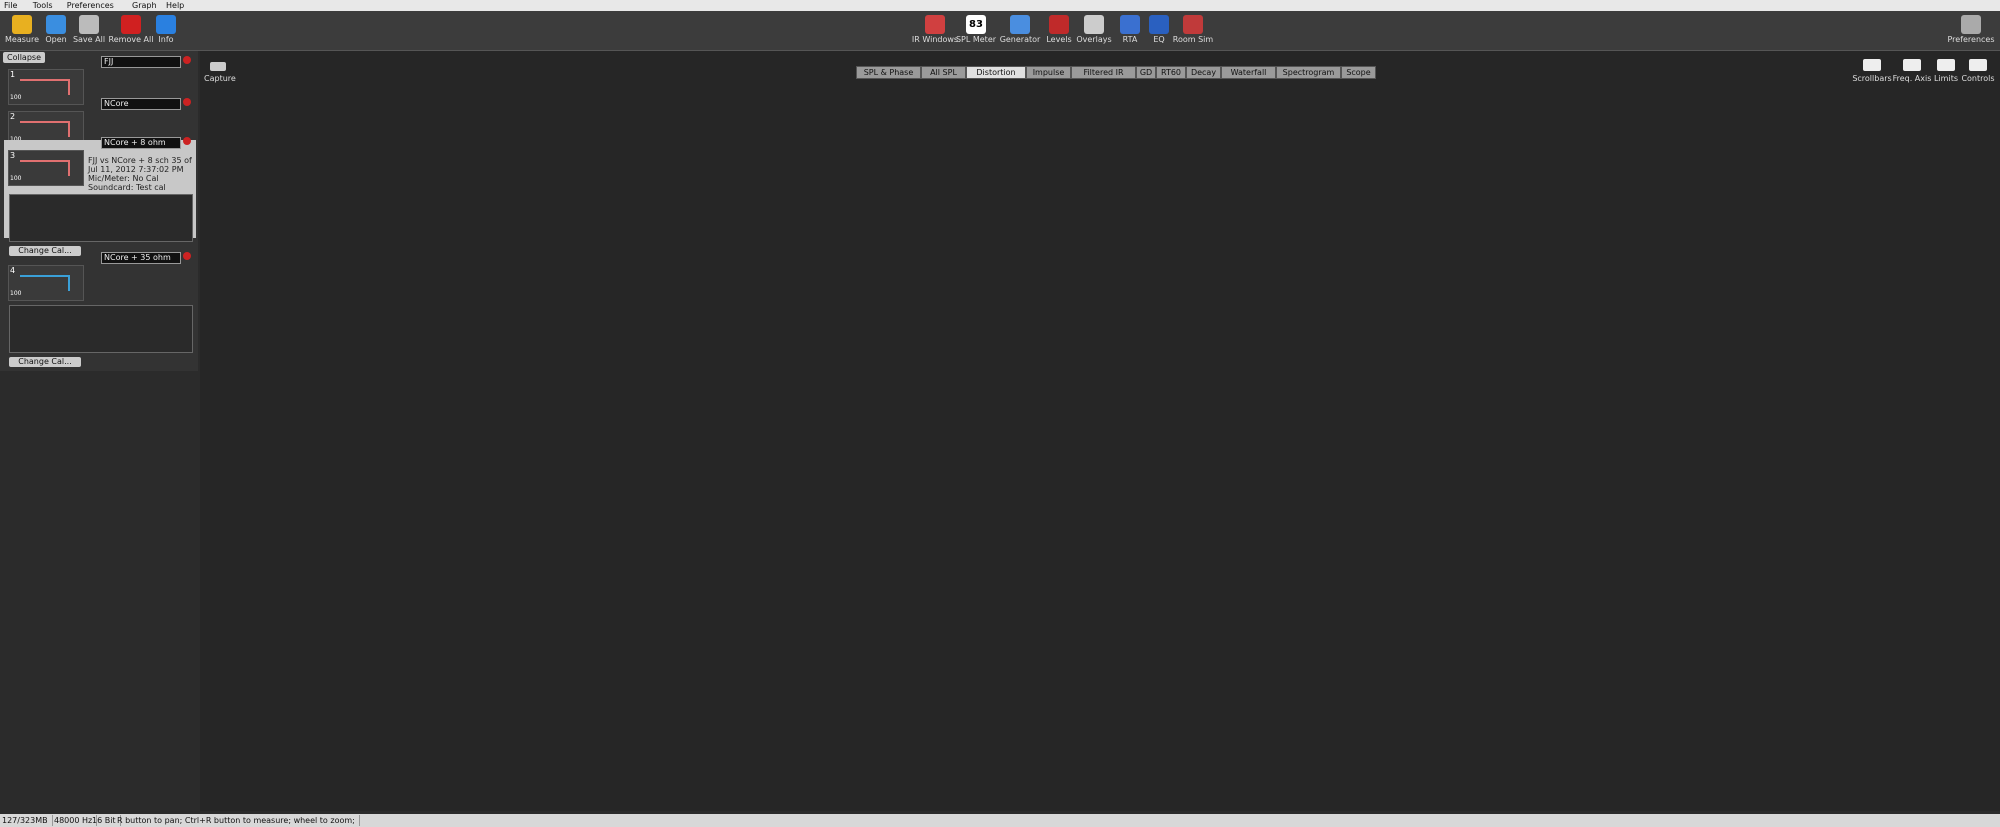 The height and width of the screenshot is (827, 2000). What do you see at coordinates (1159, 39) in the screenshot?
I see `toolbar-button: EQ` at bounding box center [1159, 39].